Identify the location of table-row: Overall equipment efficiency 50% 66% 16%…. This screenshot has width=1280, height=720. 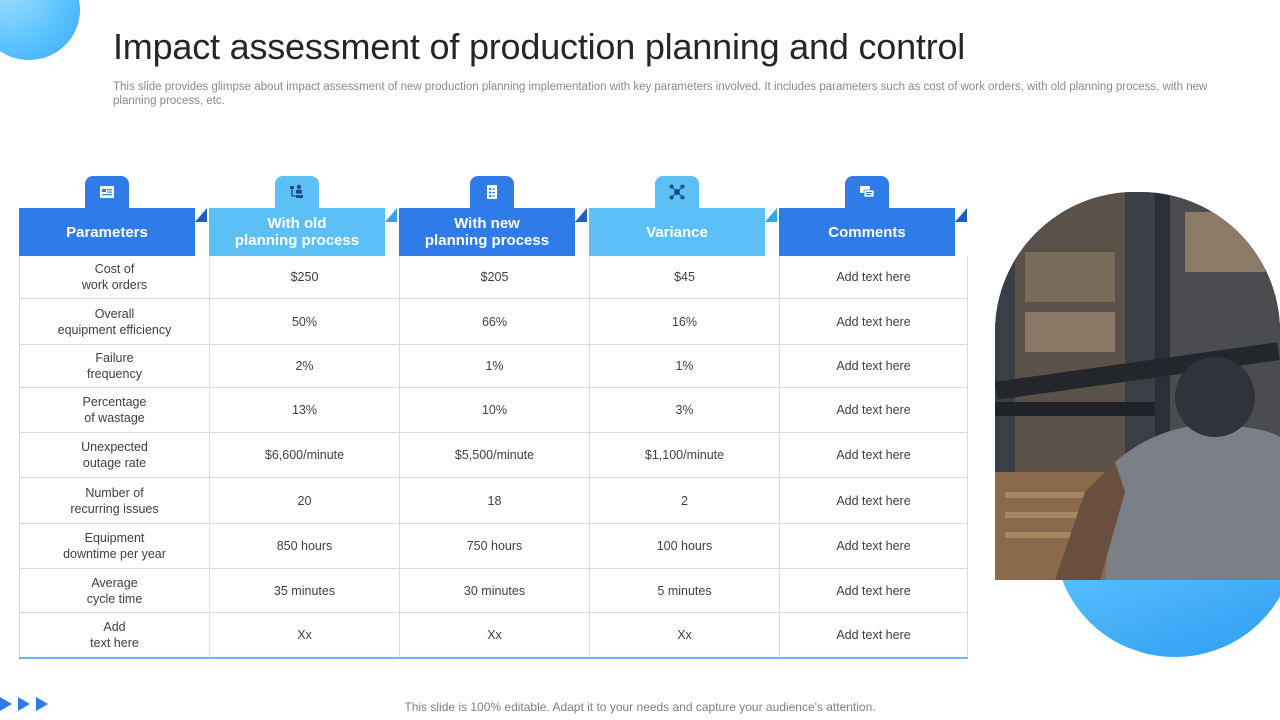
(493, 322).